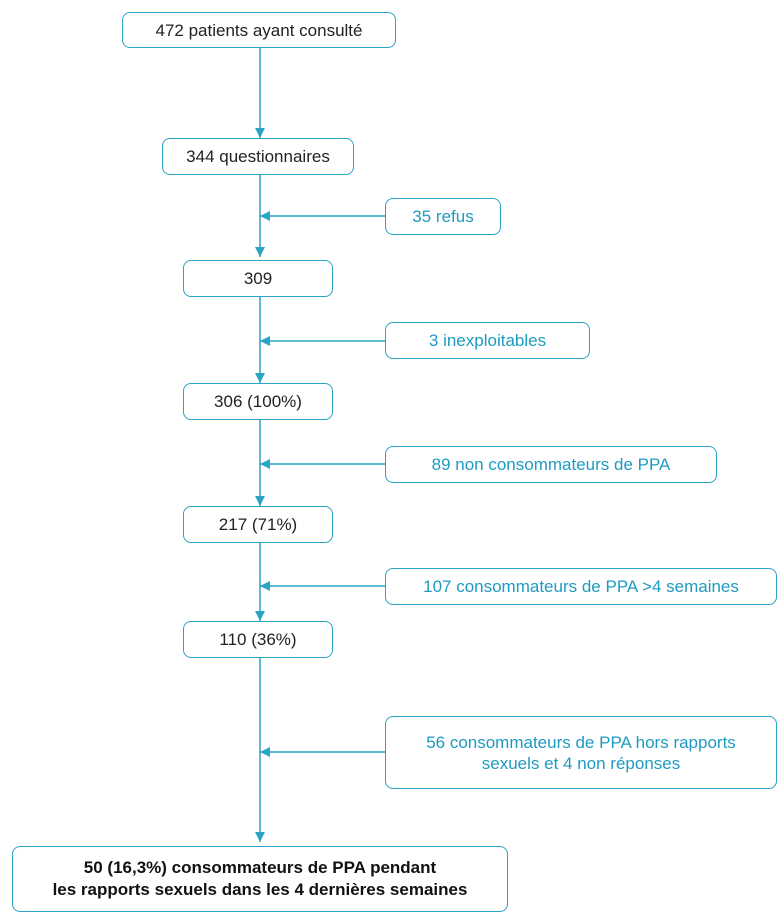  What do you see at coordinates (258, 401) in the screenshot?
I see `box-306: 306 (100%)` at bounding box center [258, 401].